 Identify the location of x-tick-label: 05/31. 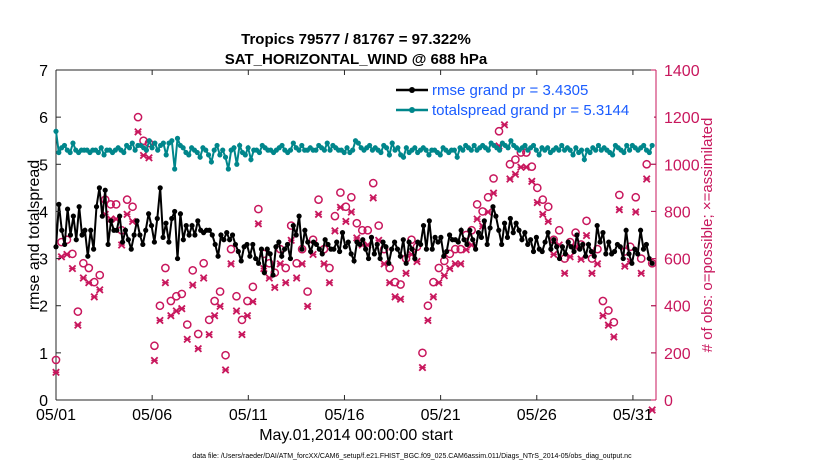
(633, 415).